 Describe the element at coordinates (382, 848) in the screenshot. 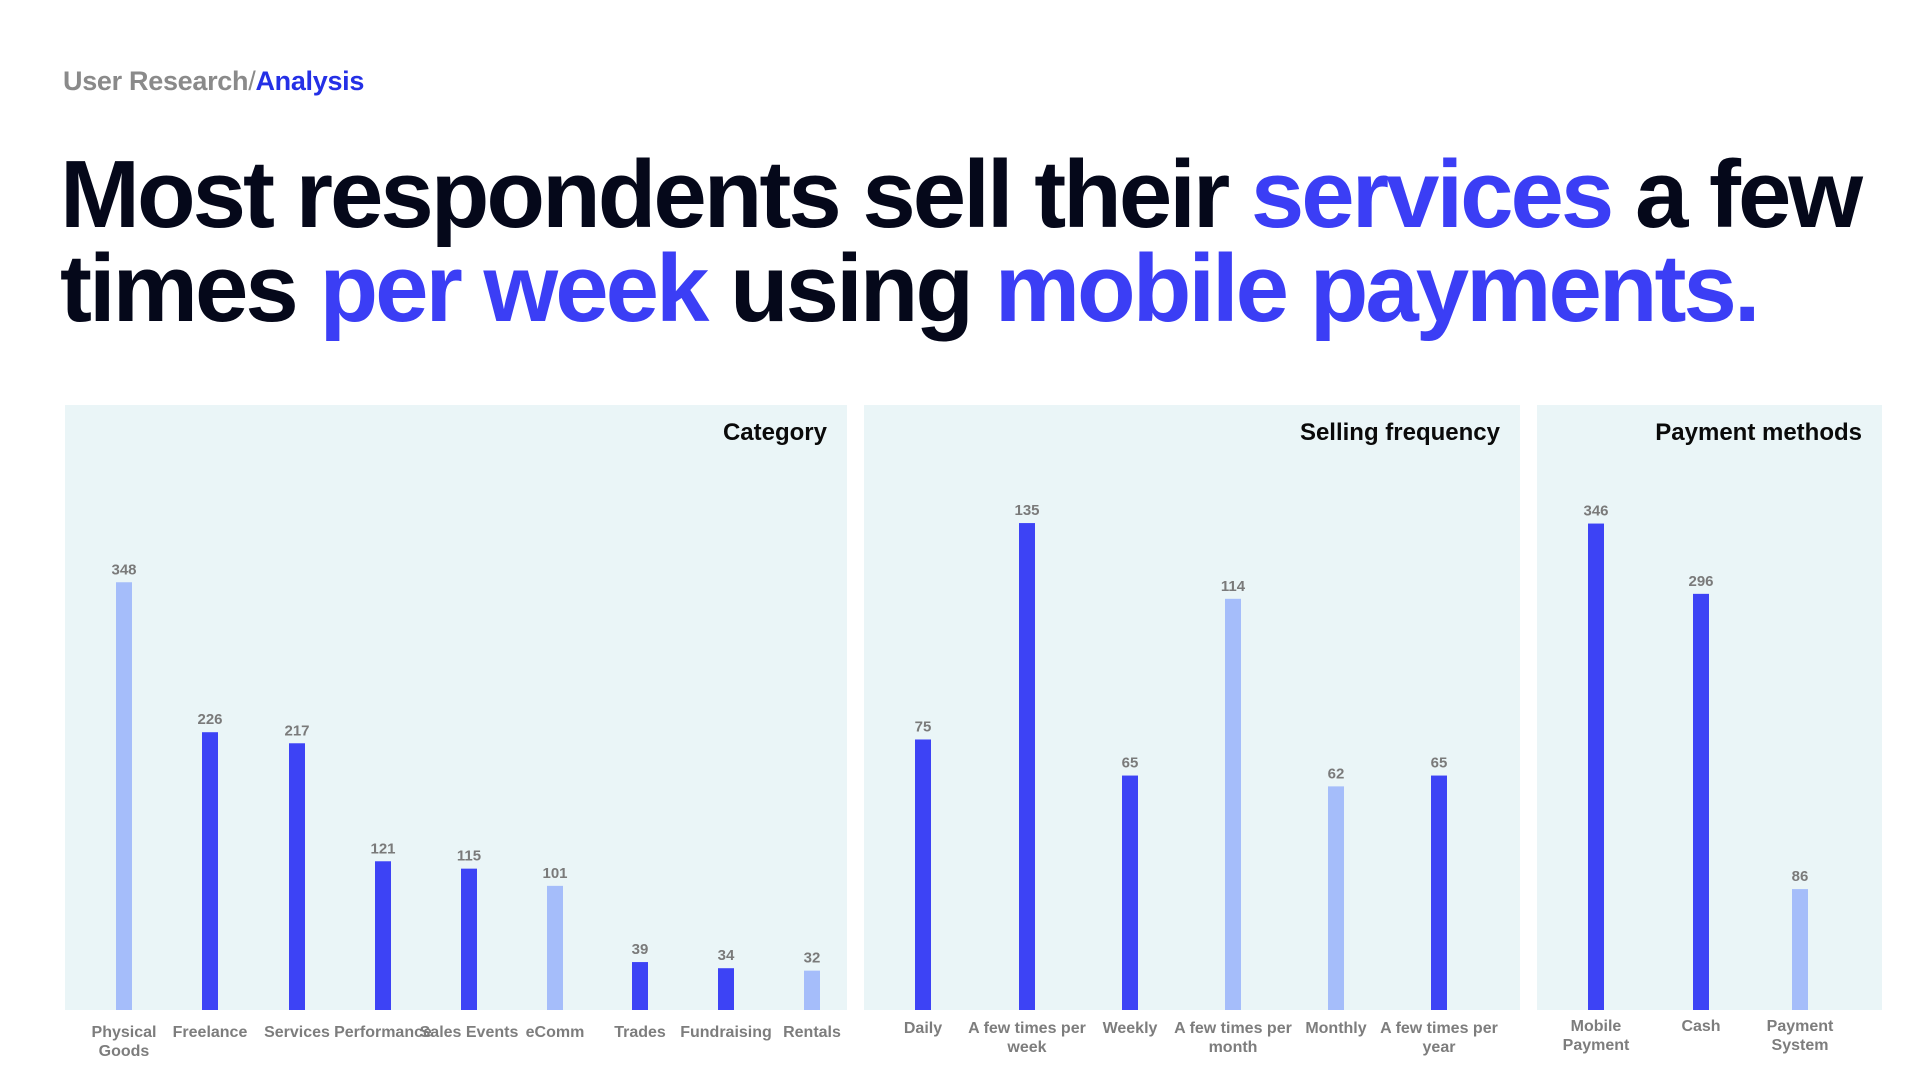

I see `bar-value-label: 121` at that location.